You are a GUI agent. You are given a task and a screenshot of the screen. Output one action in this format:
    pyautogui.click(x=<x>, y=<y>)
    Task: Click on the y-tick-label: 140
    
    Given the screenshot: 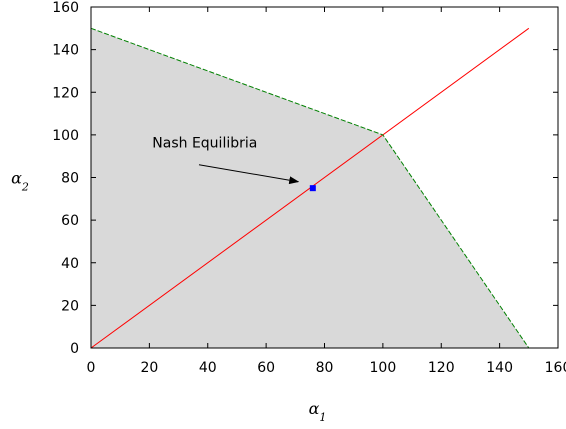 What is the action you would take?
    pyautogui.click(x=65, y=51)
    